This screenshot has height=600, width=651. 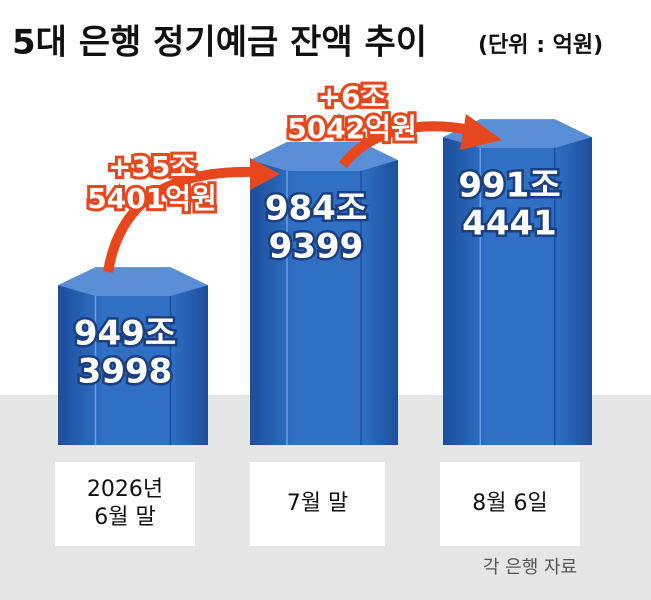 I want to click on x-tick-label: 7월 말, so click(x=317, y=503).